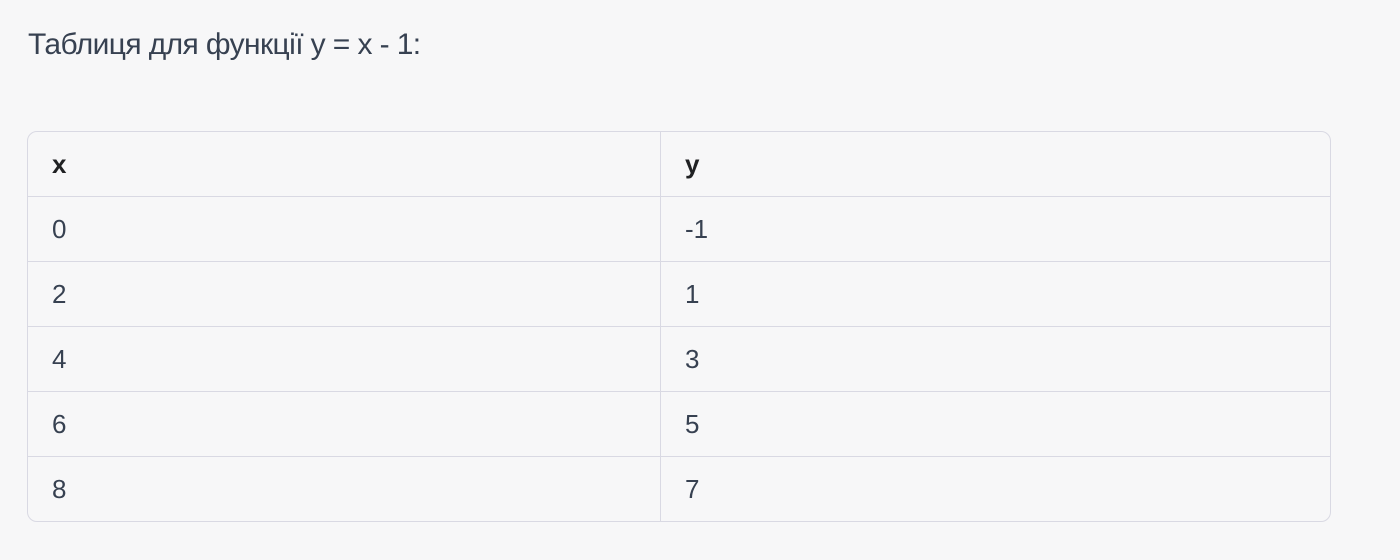  What do you see at coordinates (344, 229) in the screenshot?
I see `cell-x: 0` at bounding box center [344, 229].